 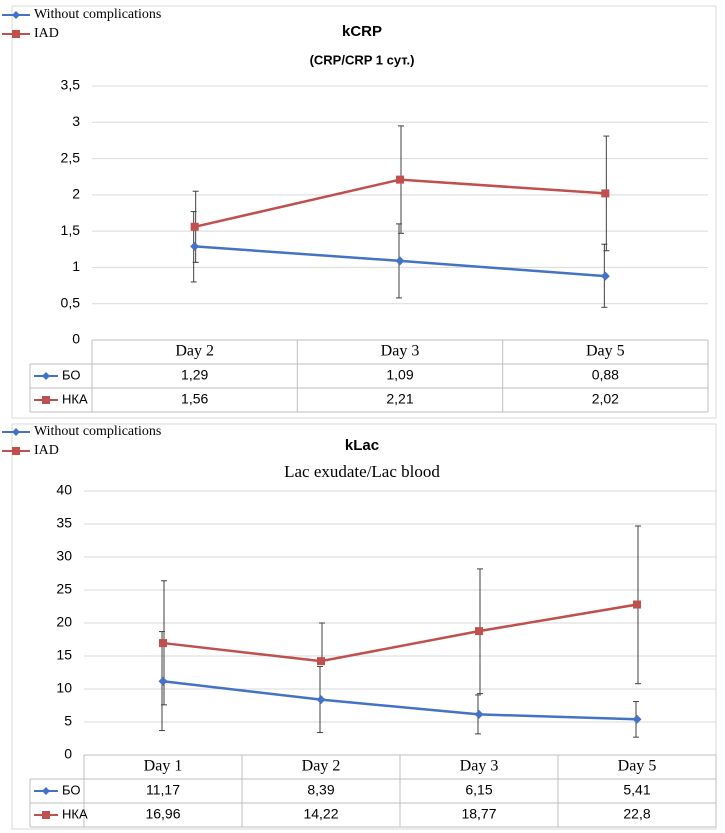 What do you see at coordinates (64, 688) in the screenshot?
I see `y-tick-label: 10` at bounding box center [64, 688].